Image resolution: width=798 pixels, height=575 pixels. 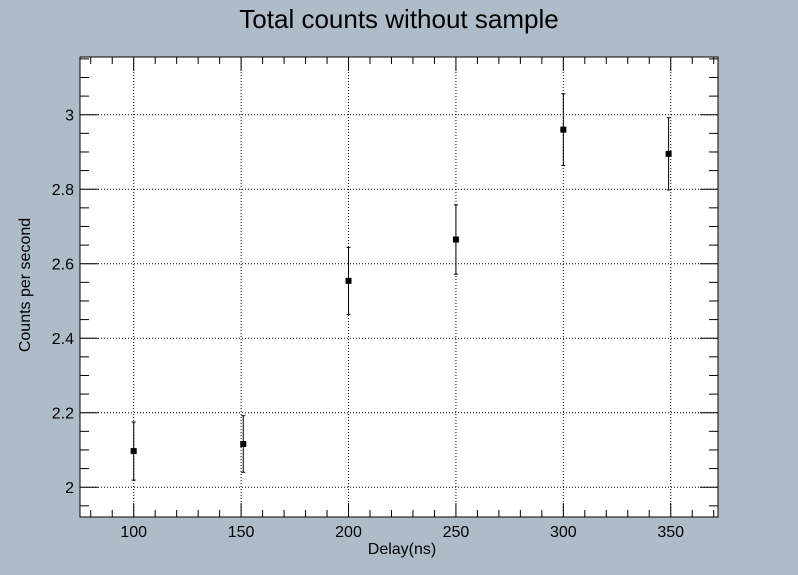 What do you see at coordinates (241, 532) in the screenshot?
I see `x-tick-label: 150` at bounding box center [241, 532].